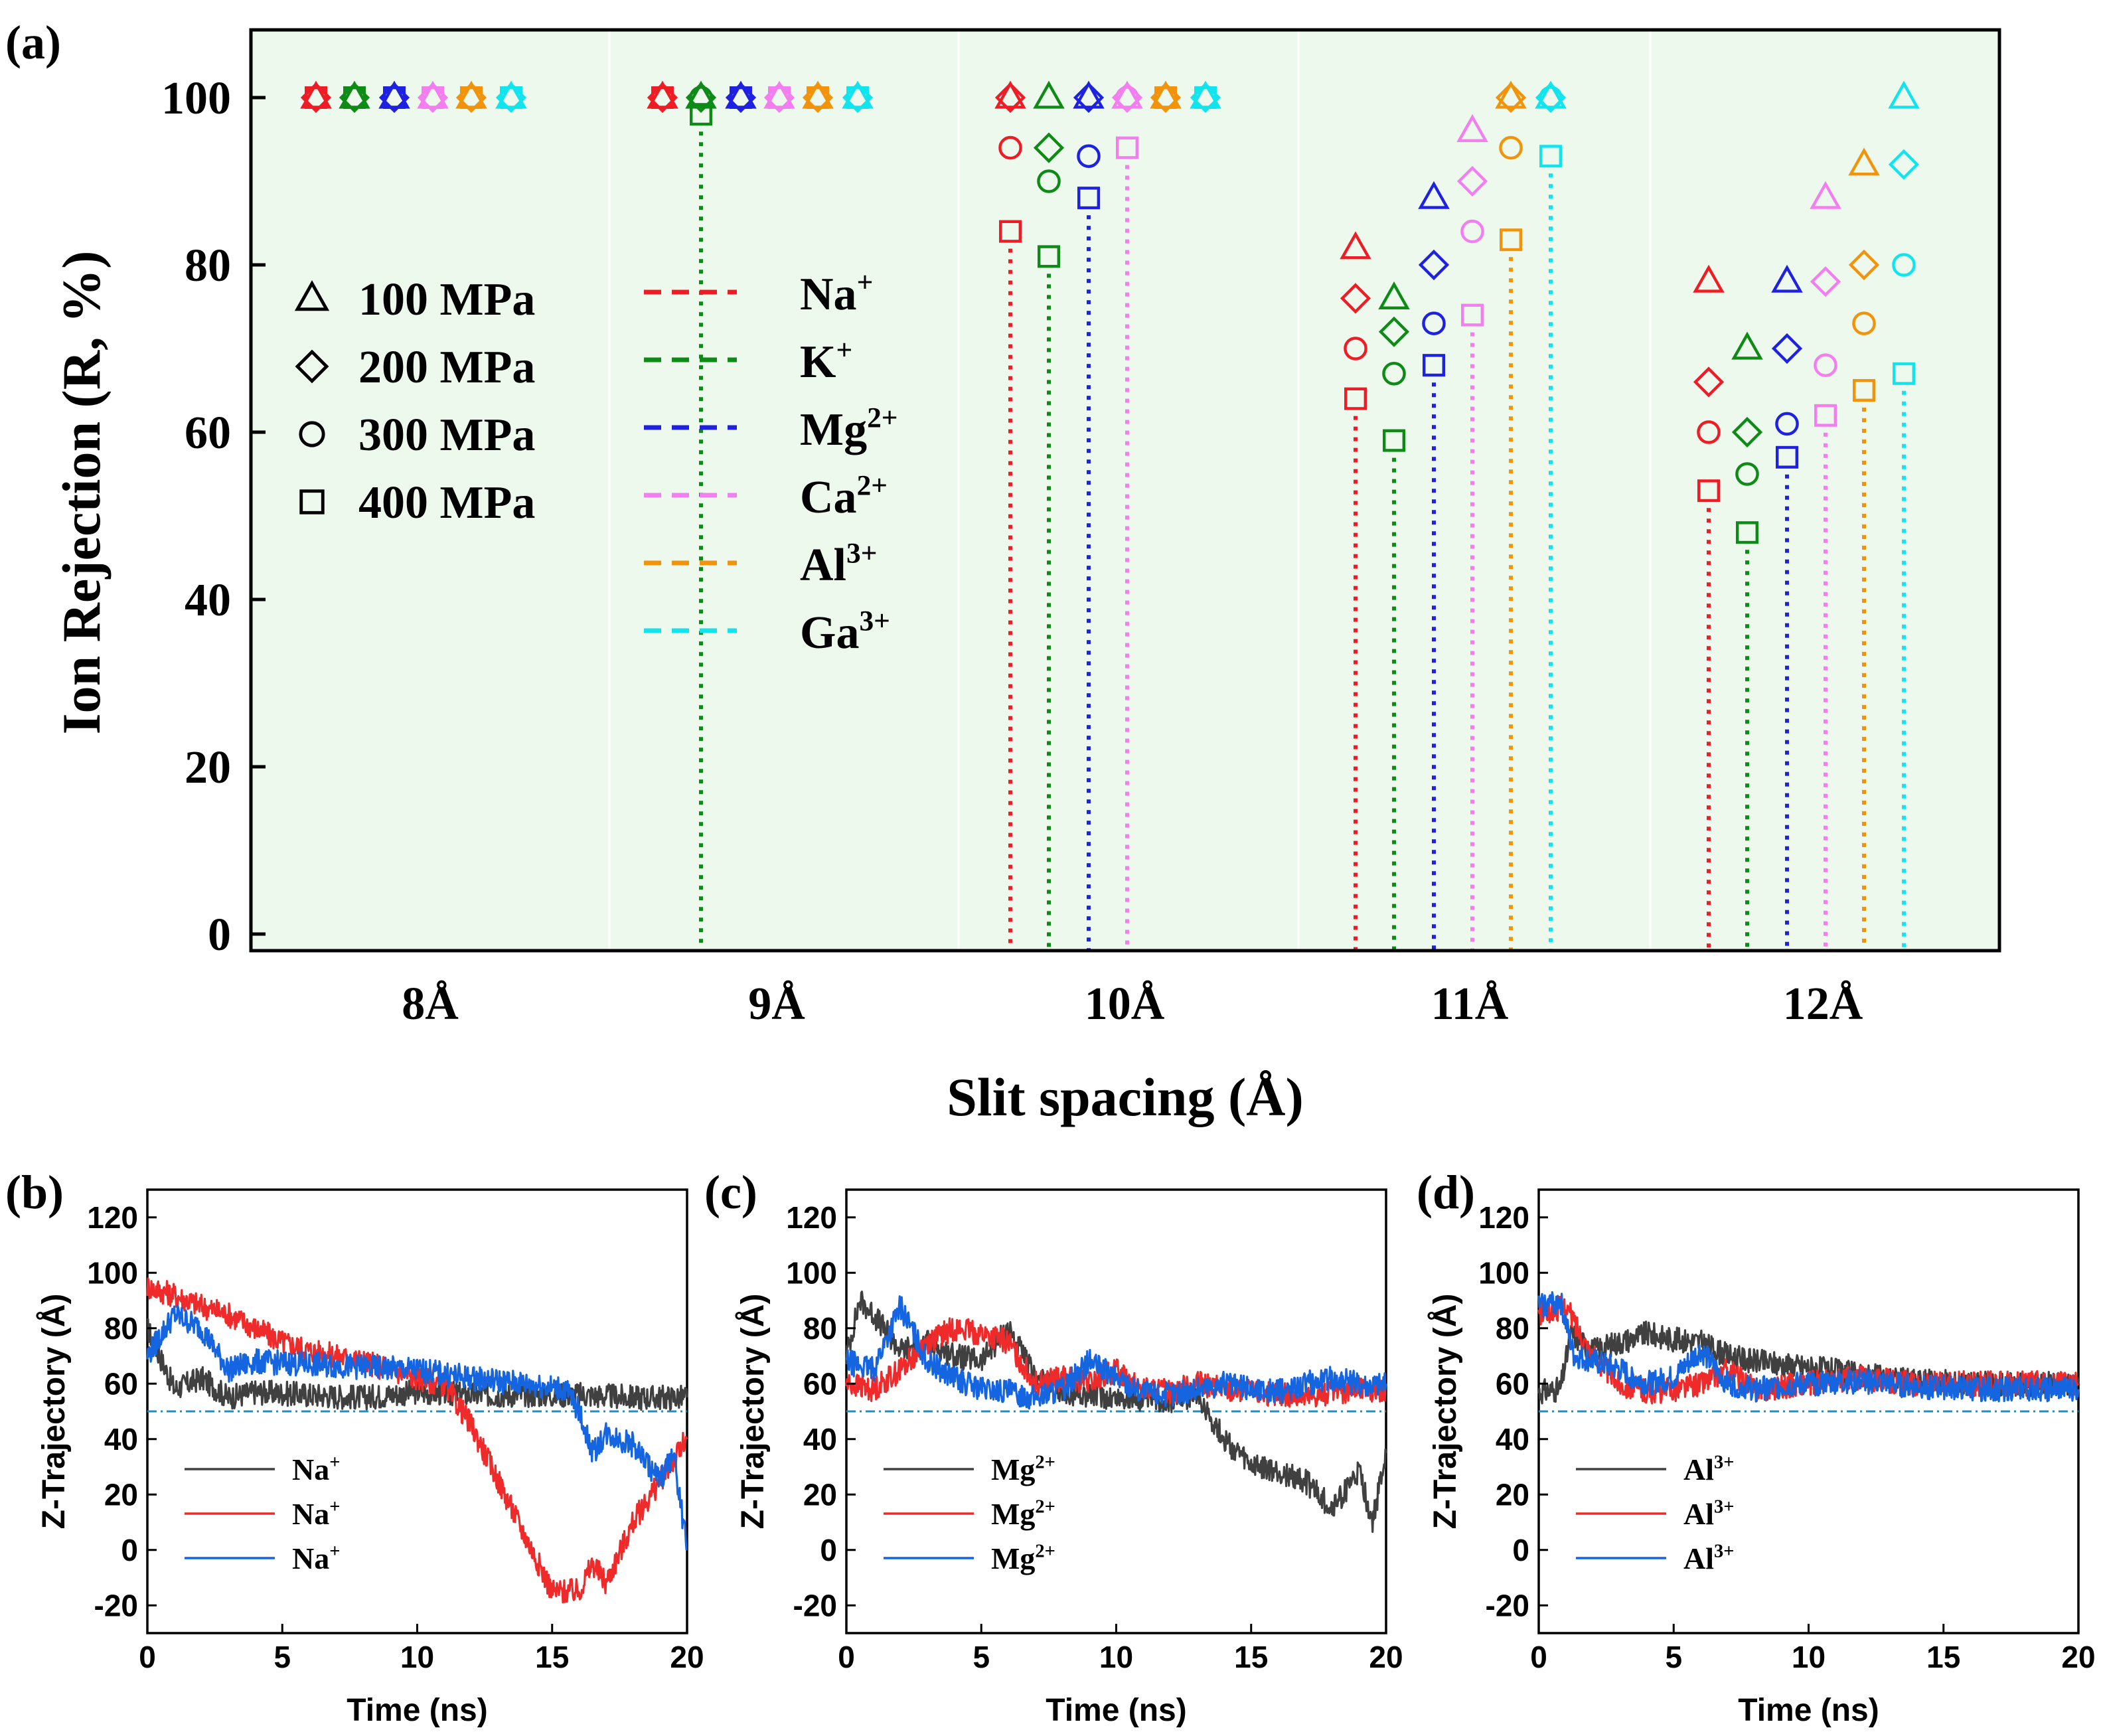  What do you see at coordinates (312, 366) in the screenshot?
I see `legend-marker-diamond` at bounding box center [312, 366].